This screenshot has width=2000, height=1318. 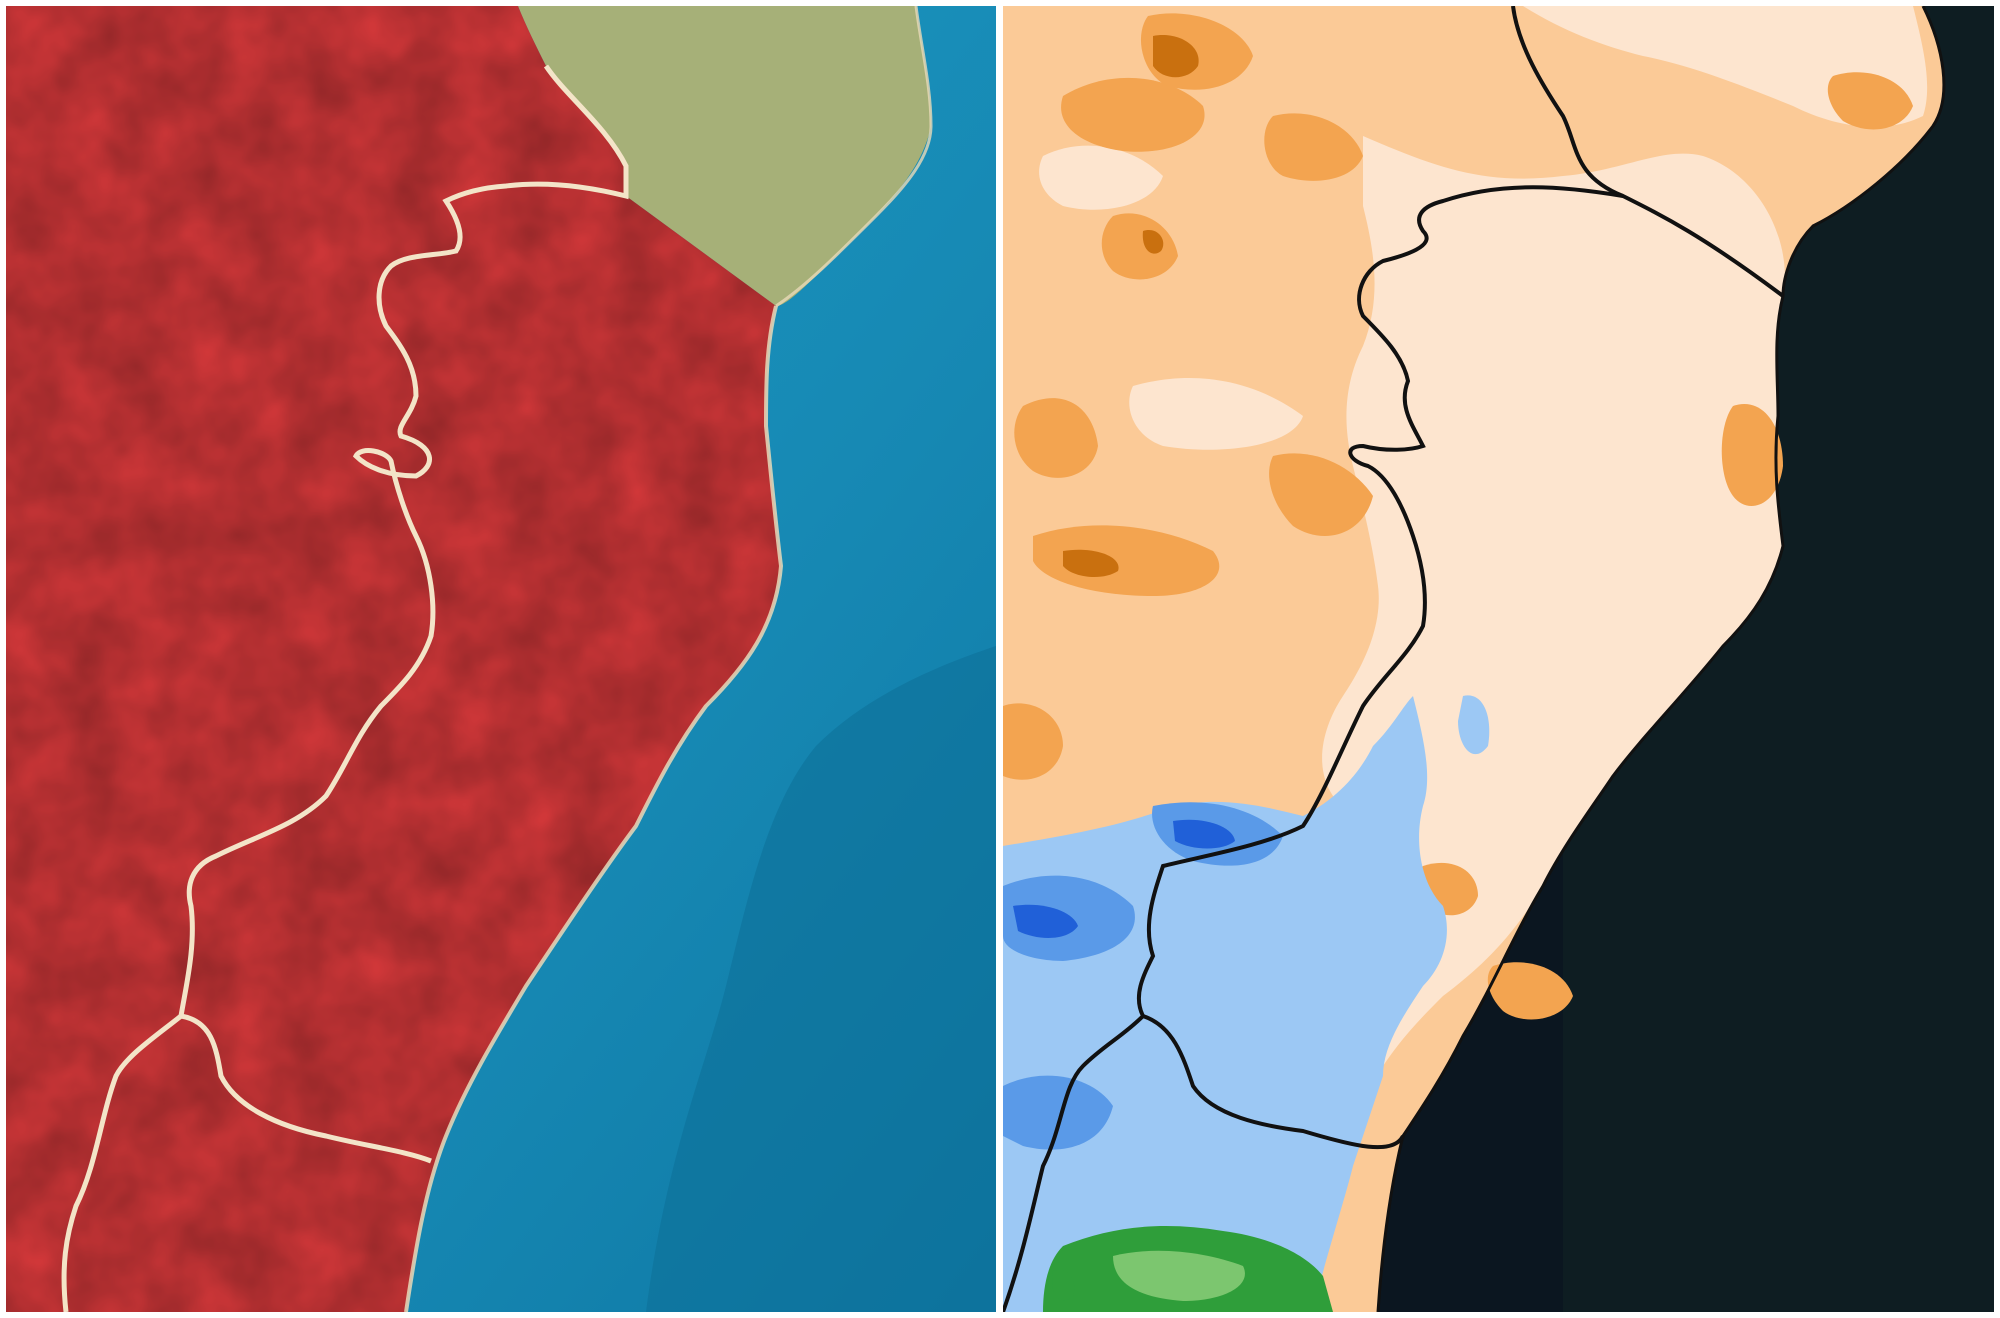 I want to click on light-blue-spot, so click(x=1474, y=725).